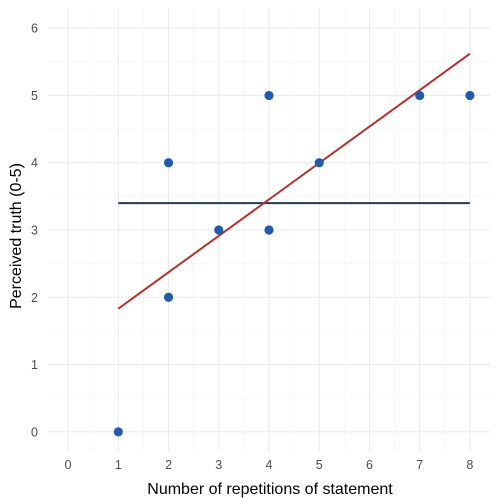 This screenshot has height=504, width=504. Describe the element at coordinates (168, 465) in the screenshot. I see `x-tick-label: 2` at that location.